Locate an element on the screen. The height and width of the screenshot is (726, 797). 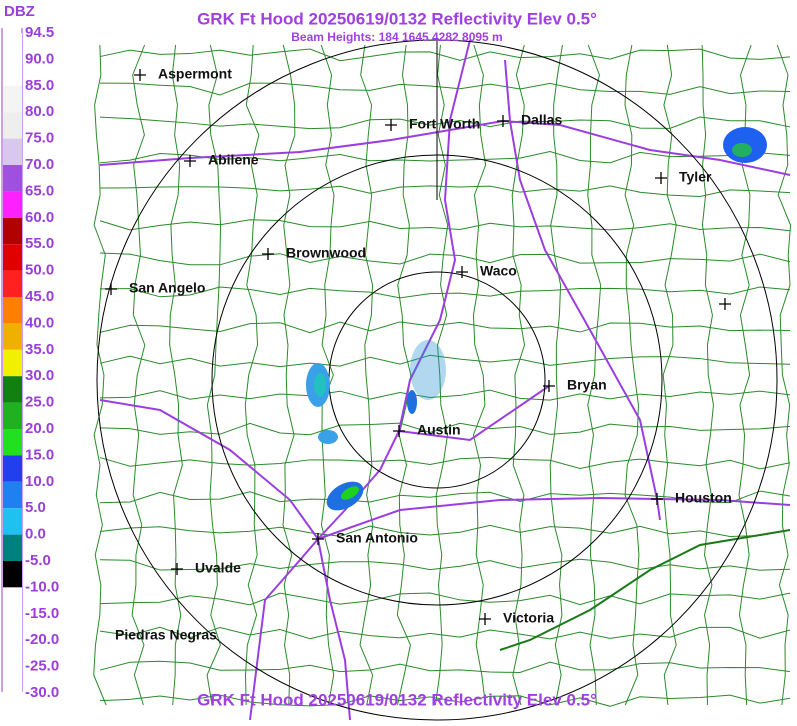
city-label: Tyler is located at coordinates (695, 177).